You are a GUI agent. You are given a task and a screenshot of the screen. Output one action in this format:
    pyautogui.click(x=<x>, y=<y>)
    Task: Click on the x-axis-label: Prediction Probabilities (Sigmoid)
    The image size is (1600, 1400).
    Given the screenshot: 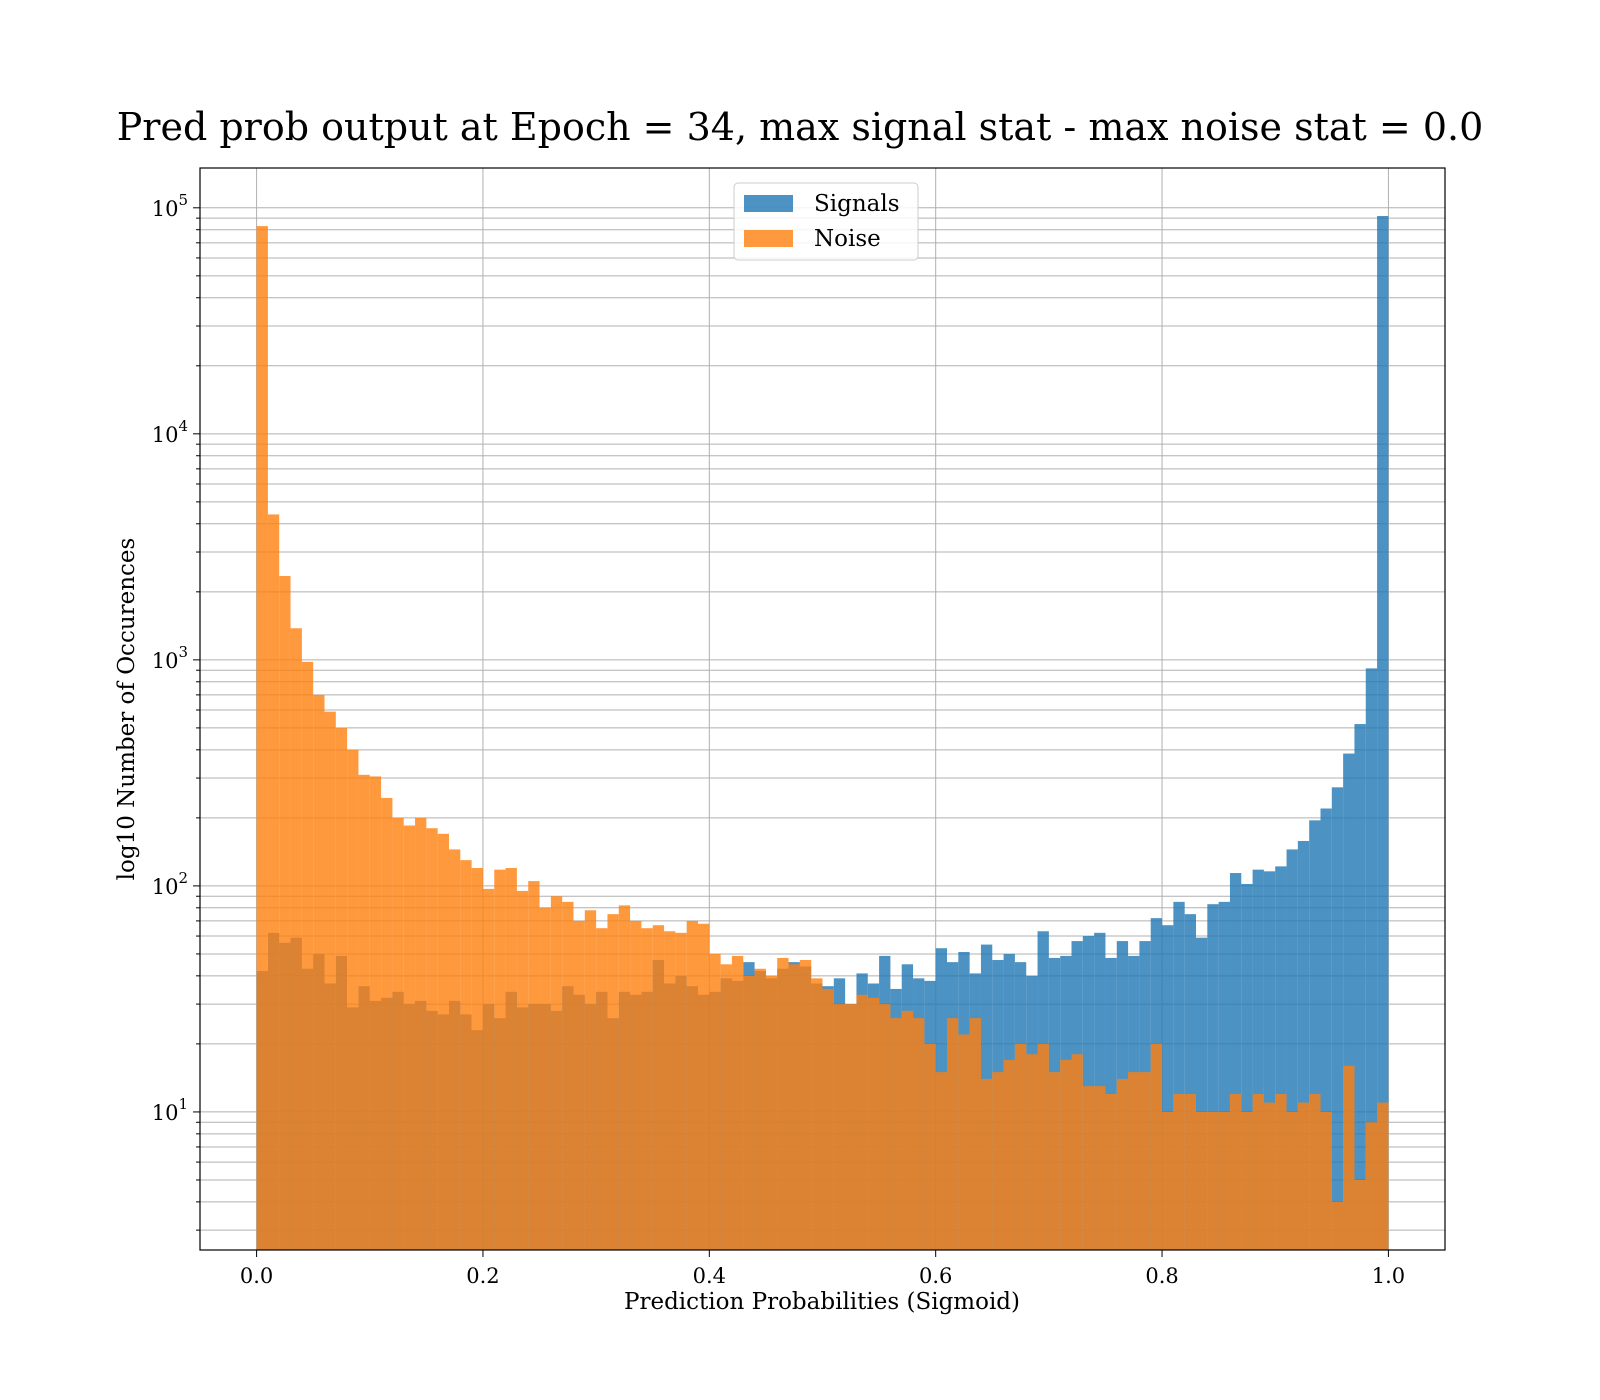 What is the action you would take?
    pyautogui.click(x=822, y=1302)
    